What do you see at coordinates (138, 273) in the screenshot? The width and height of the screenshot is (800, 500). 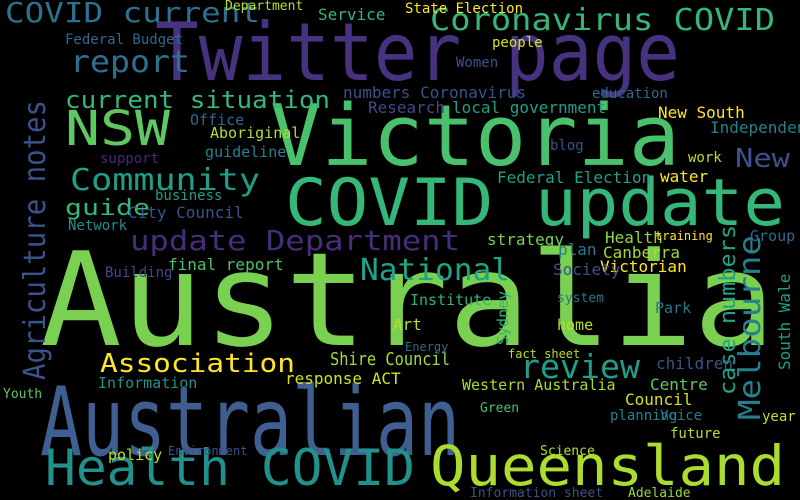 I see `word: Building` at bounding box center [138, 273].